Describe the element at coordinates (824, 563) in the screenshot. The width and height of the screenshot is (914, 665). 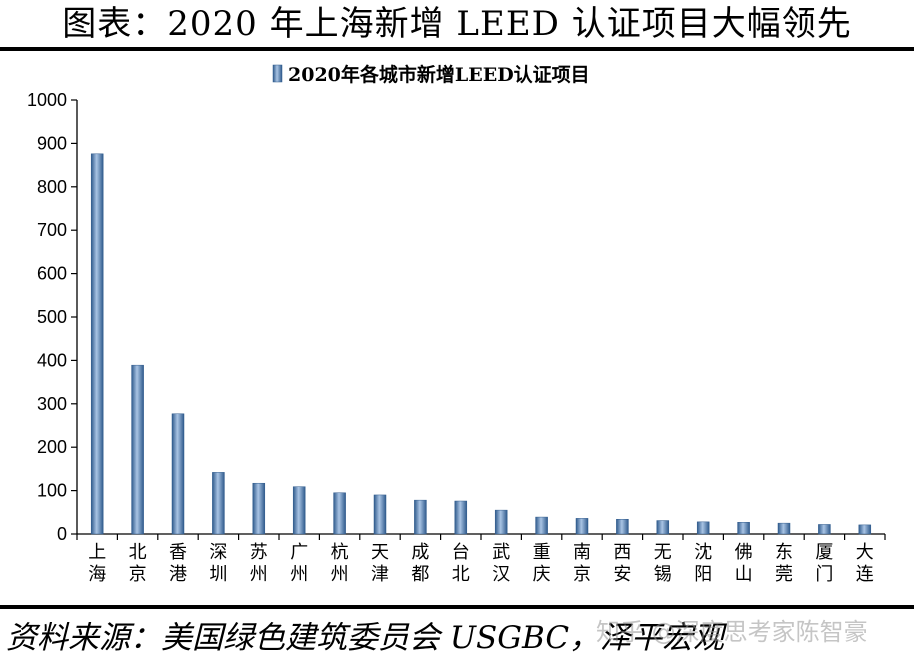
I see `category-label: 厦门` at that location.